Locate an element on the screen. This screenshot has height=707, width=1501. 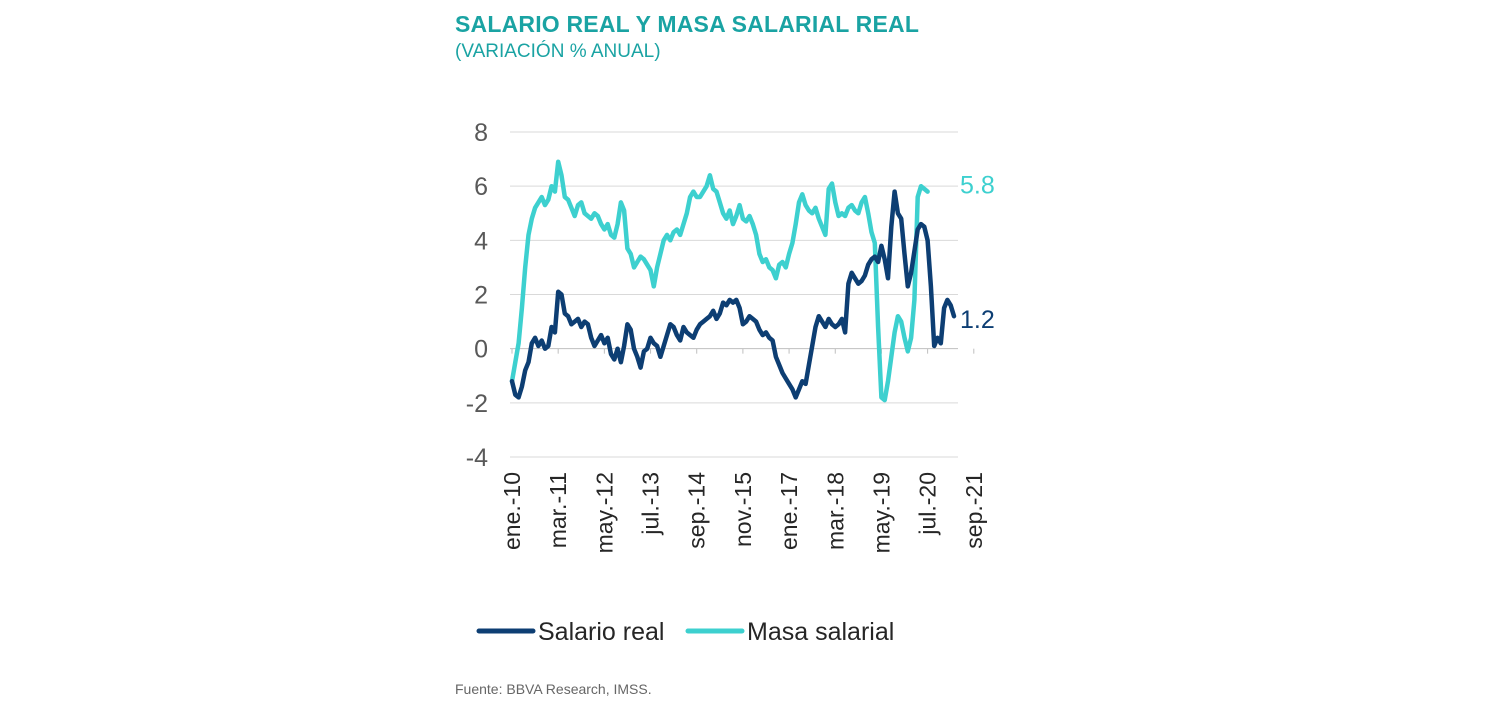
x-tick-label: nov.-15 is located at coordinates (743, 509).